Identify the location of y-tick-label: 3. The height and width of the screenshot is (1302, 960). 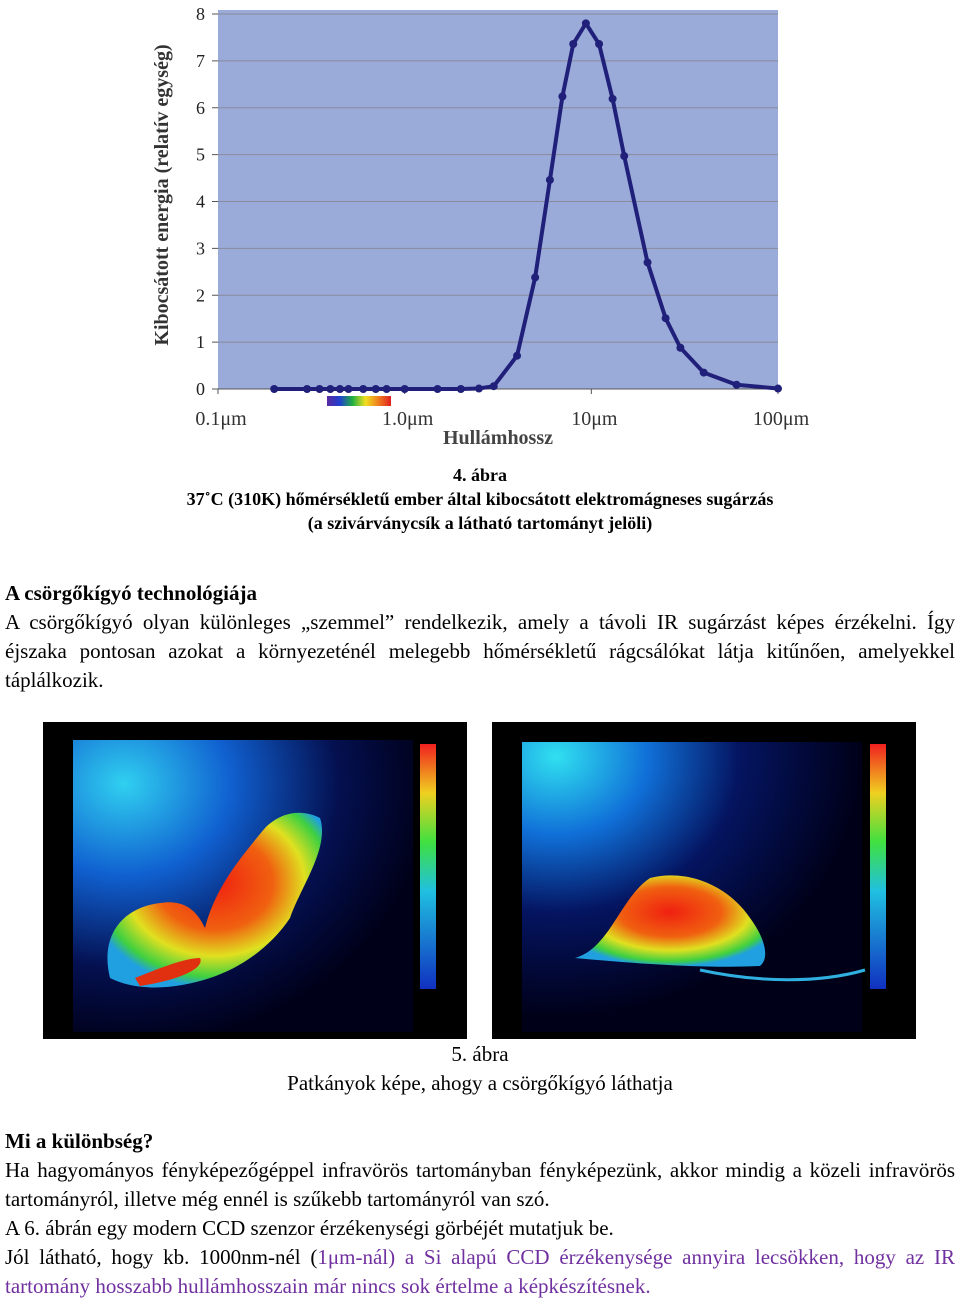
(200, 248).